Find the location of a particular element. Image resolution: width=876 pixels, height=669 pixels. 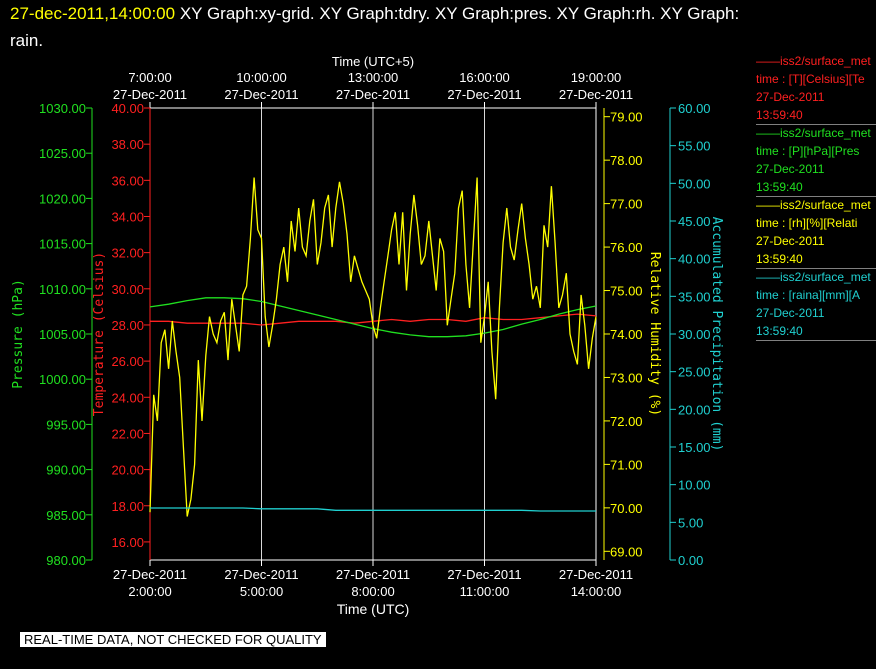

x-top-tick-time: 19:00:00 is located at coordinates (596, 77).